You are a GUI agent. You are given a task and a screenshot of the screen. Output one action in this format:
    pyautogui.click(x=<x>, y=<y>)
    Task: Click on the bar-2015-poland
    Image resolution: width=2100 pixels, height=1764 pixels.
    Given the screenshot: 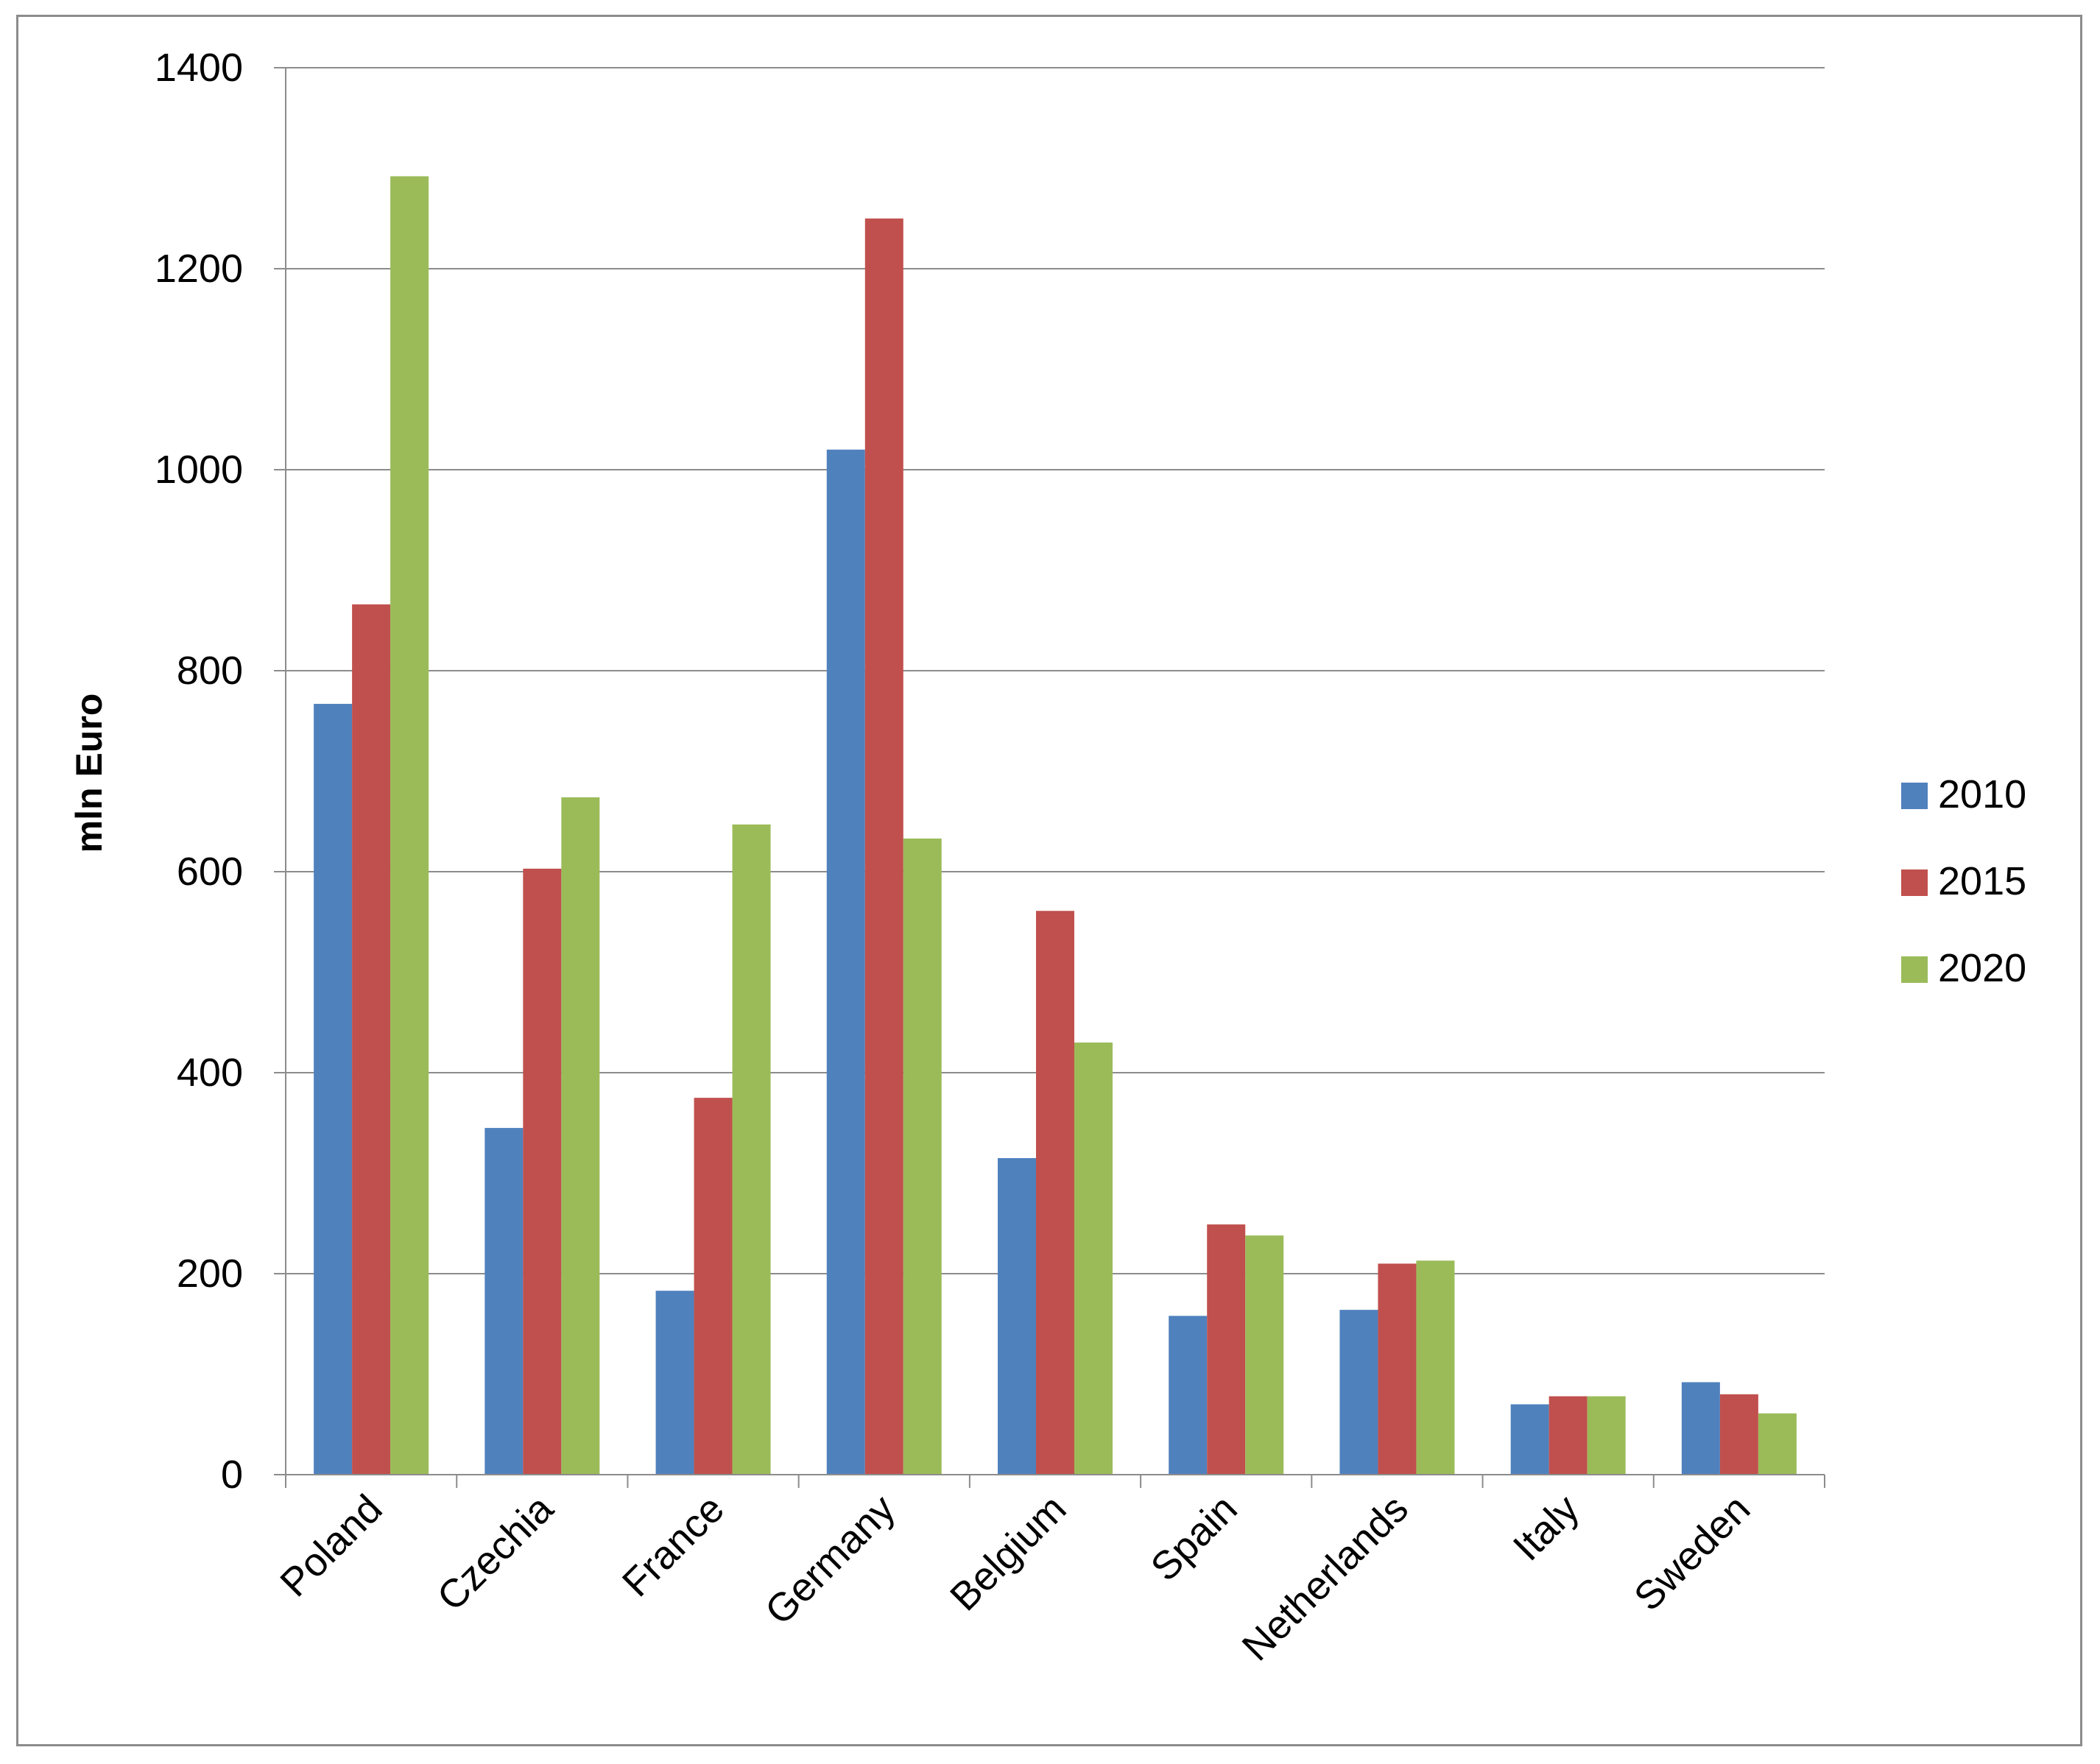 What is the action you would take?
    pyautogui.click(x=371, y=1040)
    